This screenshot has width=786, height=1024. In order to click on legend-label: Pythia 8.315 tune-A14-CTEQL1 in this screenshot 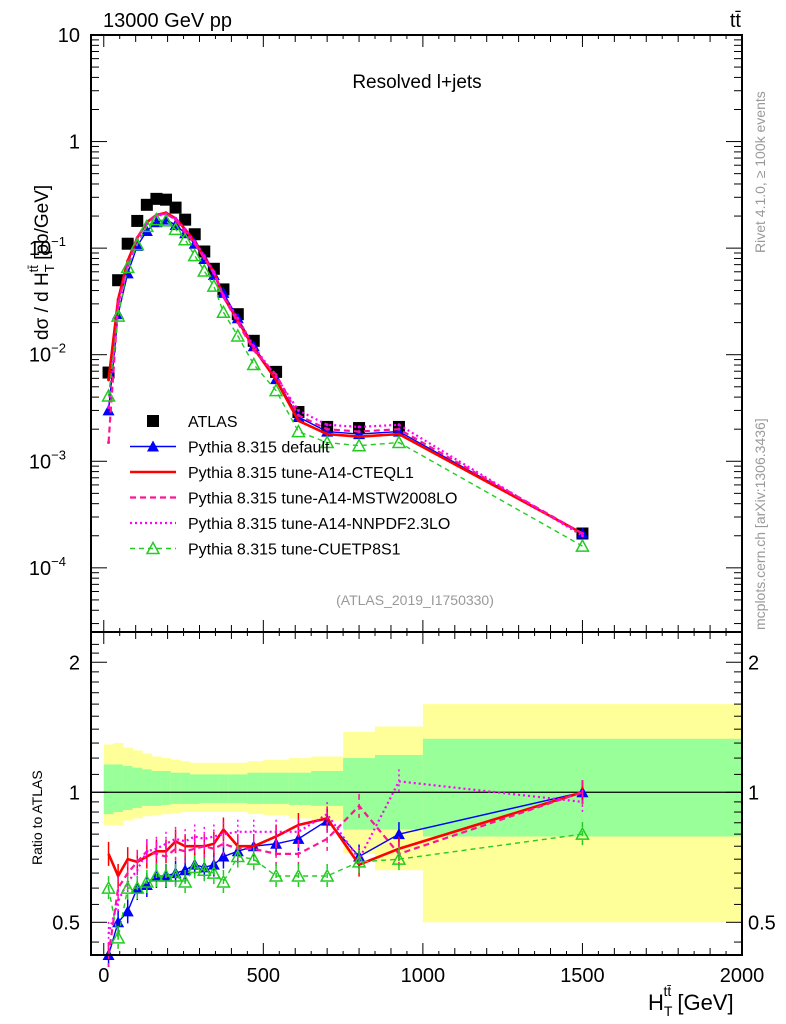, I will do `click(301, 473)`.